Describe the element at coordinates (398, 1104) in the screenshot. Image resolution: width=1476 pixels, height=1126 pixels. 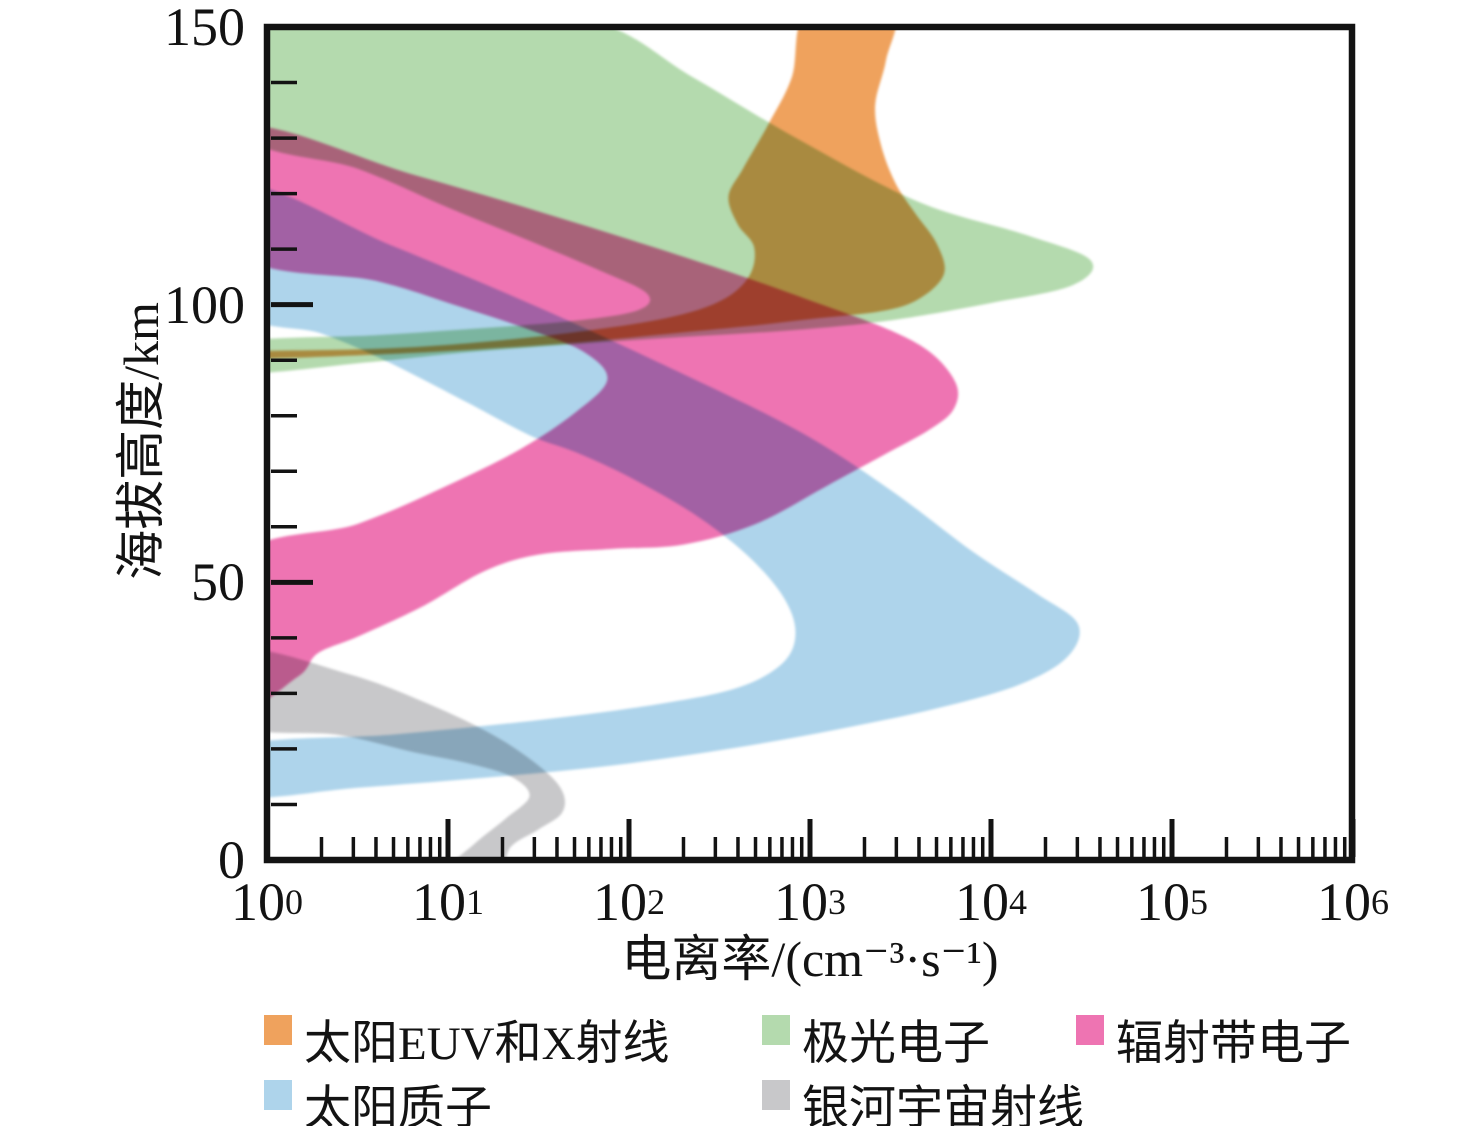
I see `legend-label-solar-protons: 太阳质子` at that location.